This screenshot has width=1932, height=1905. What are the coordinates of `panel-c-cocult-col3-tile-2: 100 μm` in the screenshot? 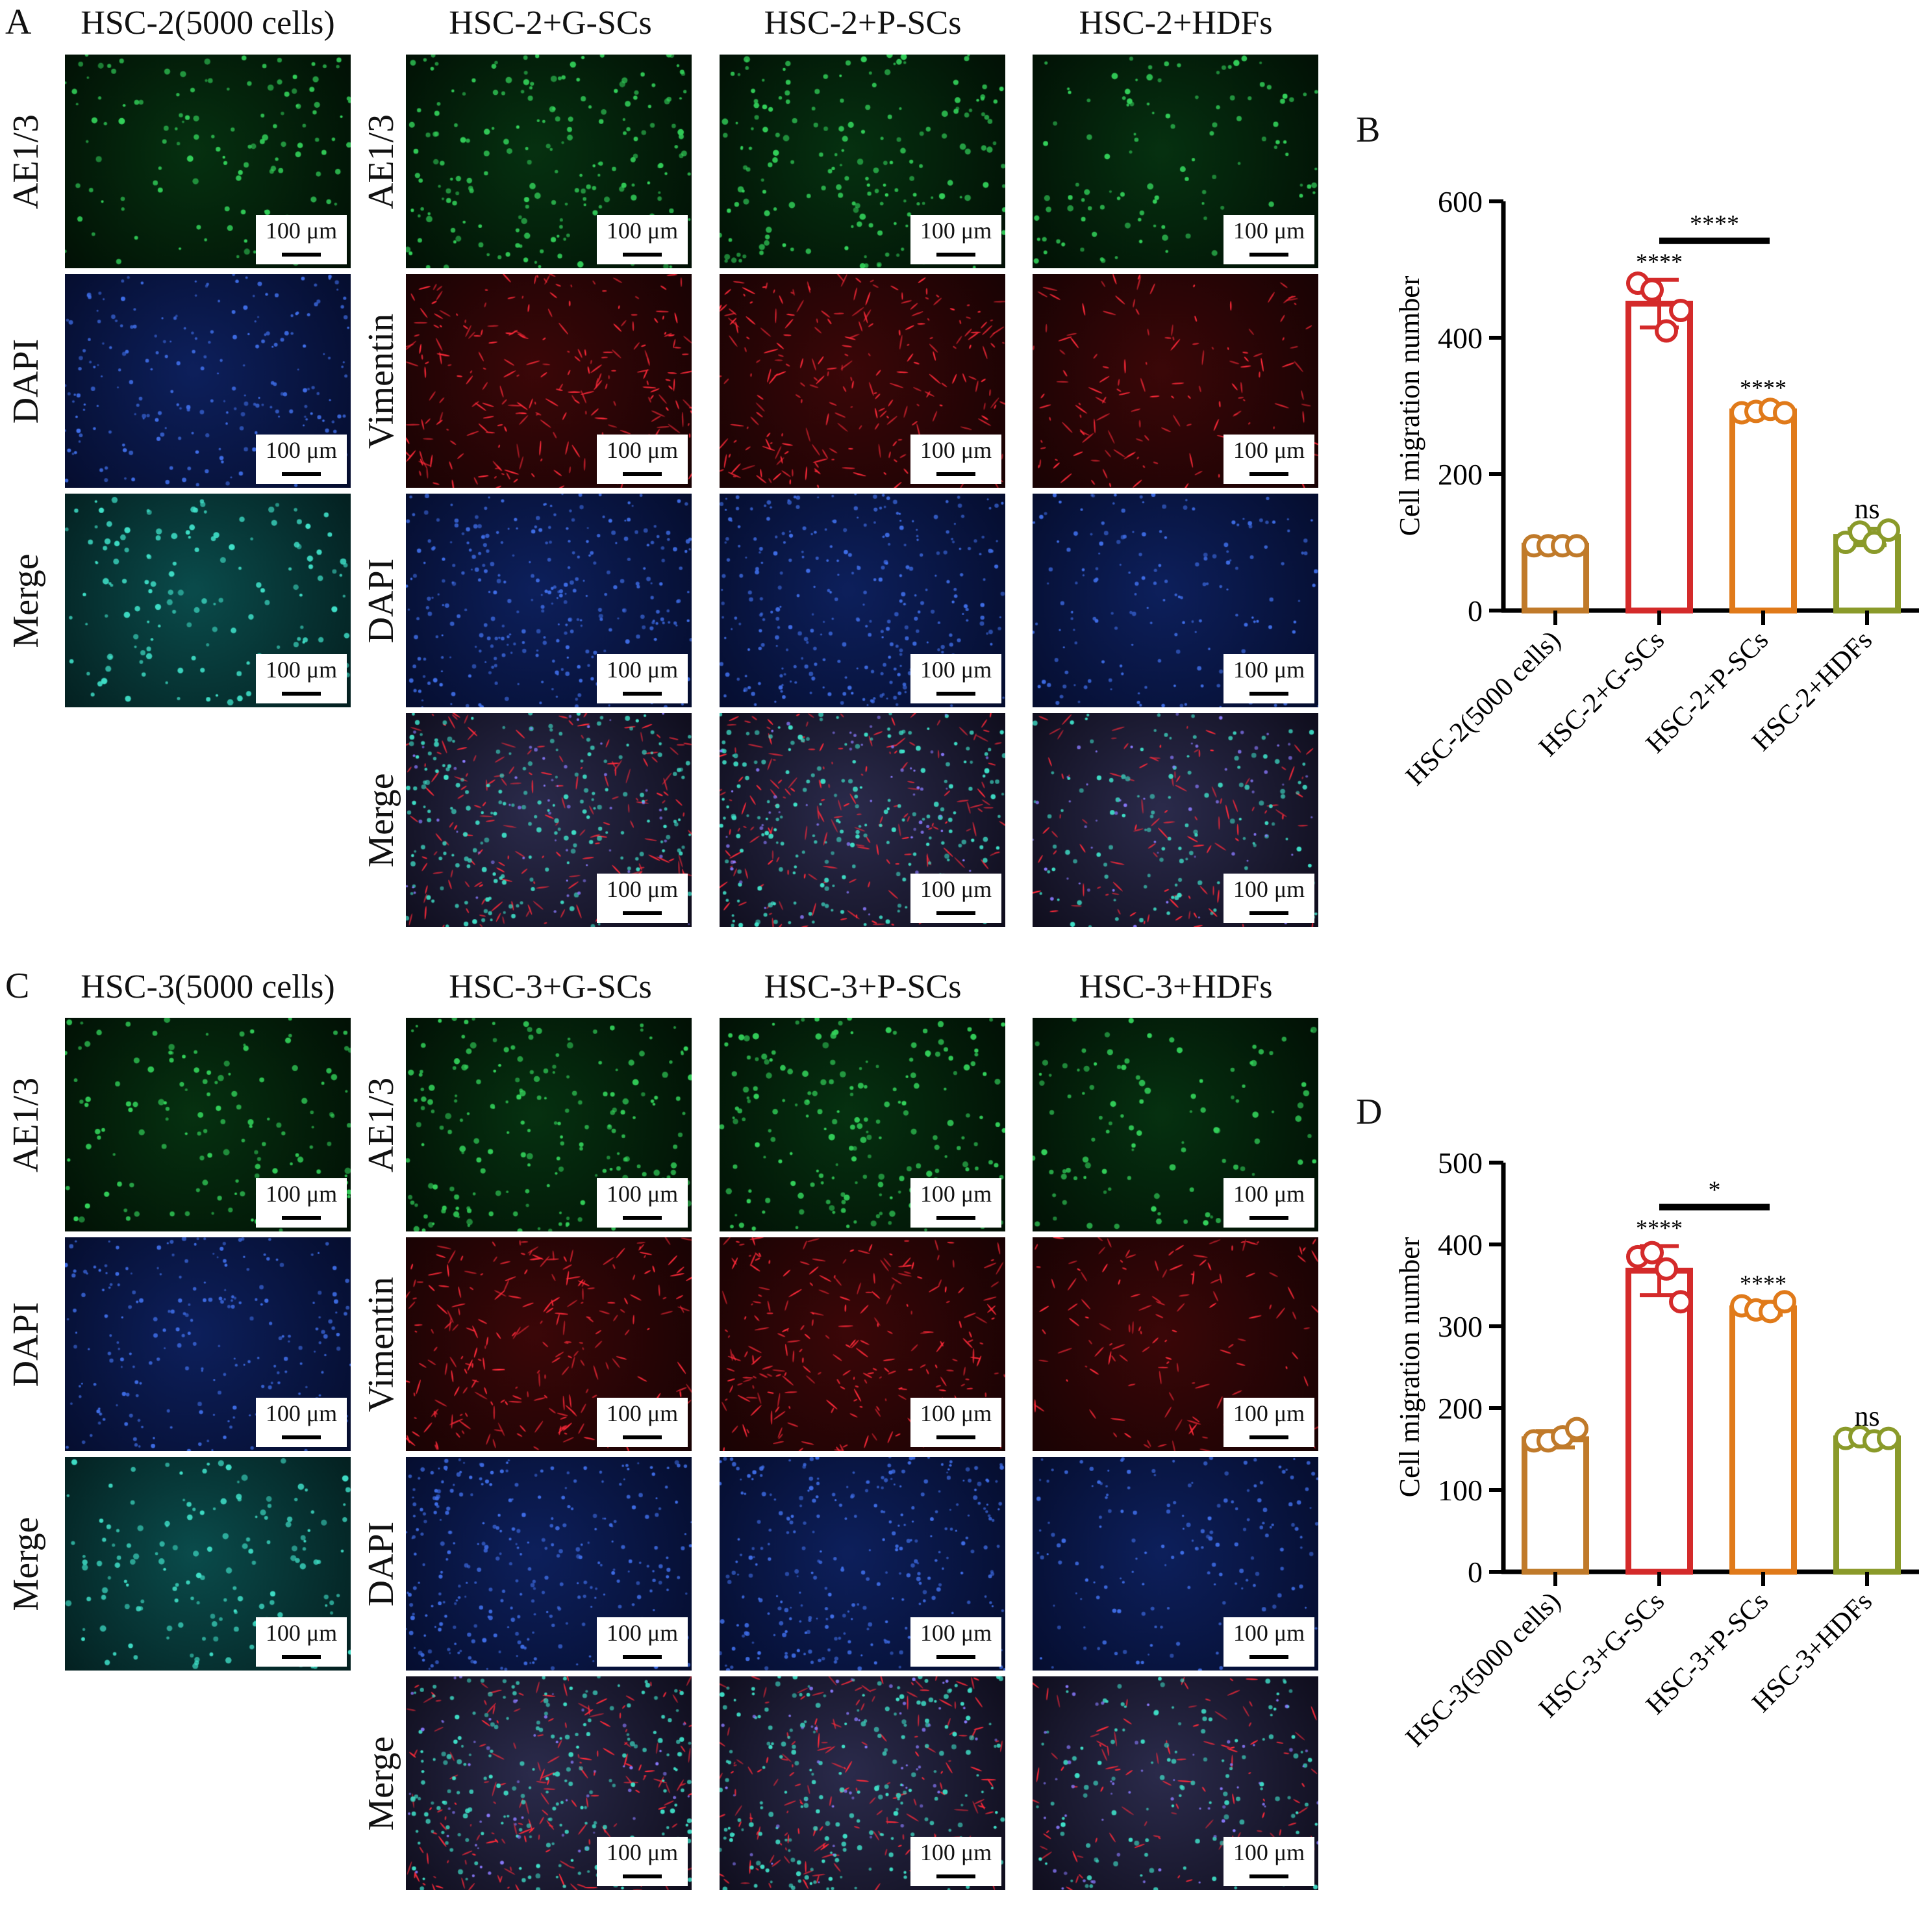 It's located at (1175, 1564).